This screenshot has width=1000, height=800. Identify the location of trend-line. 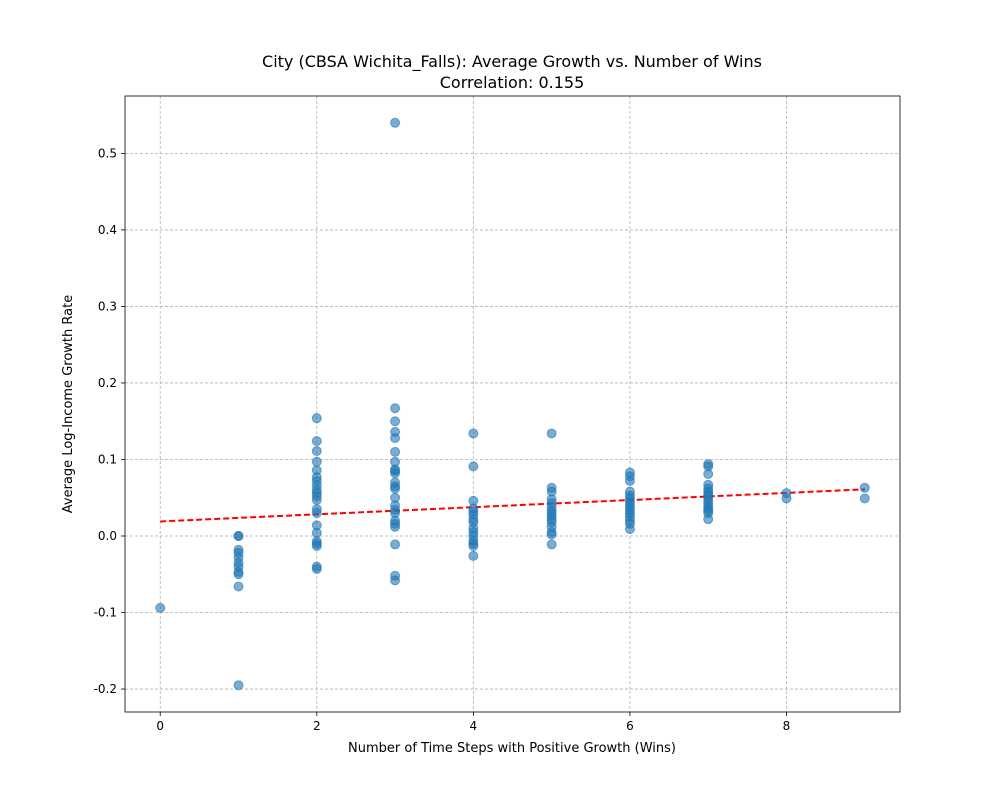
(512, 505).